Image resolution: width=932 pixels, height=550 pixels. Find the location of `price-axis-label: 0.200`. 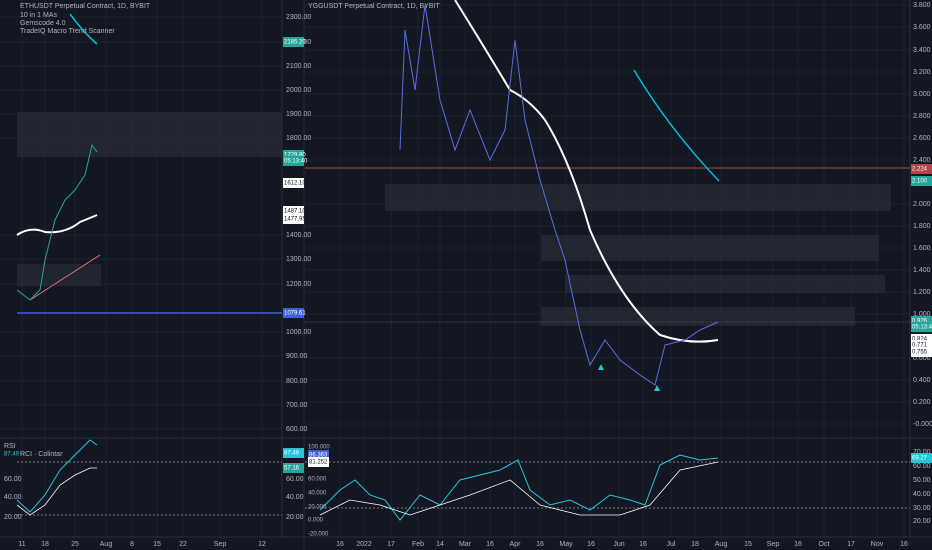

price-axis-label: 0.200 is located at coordinates (922, 402).